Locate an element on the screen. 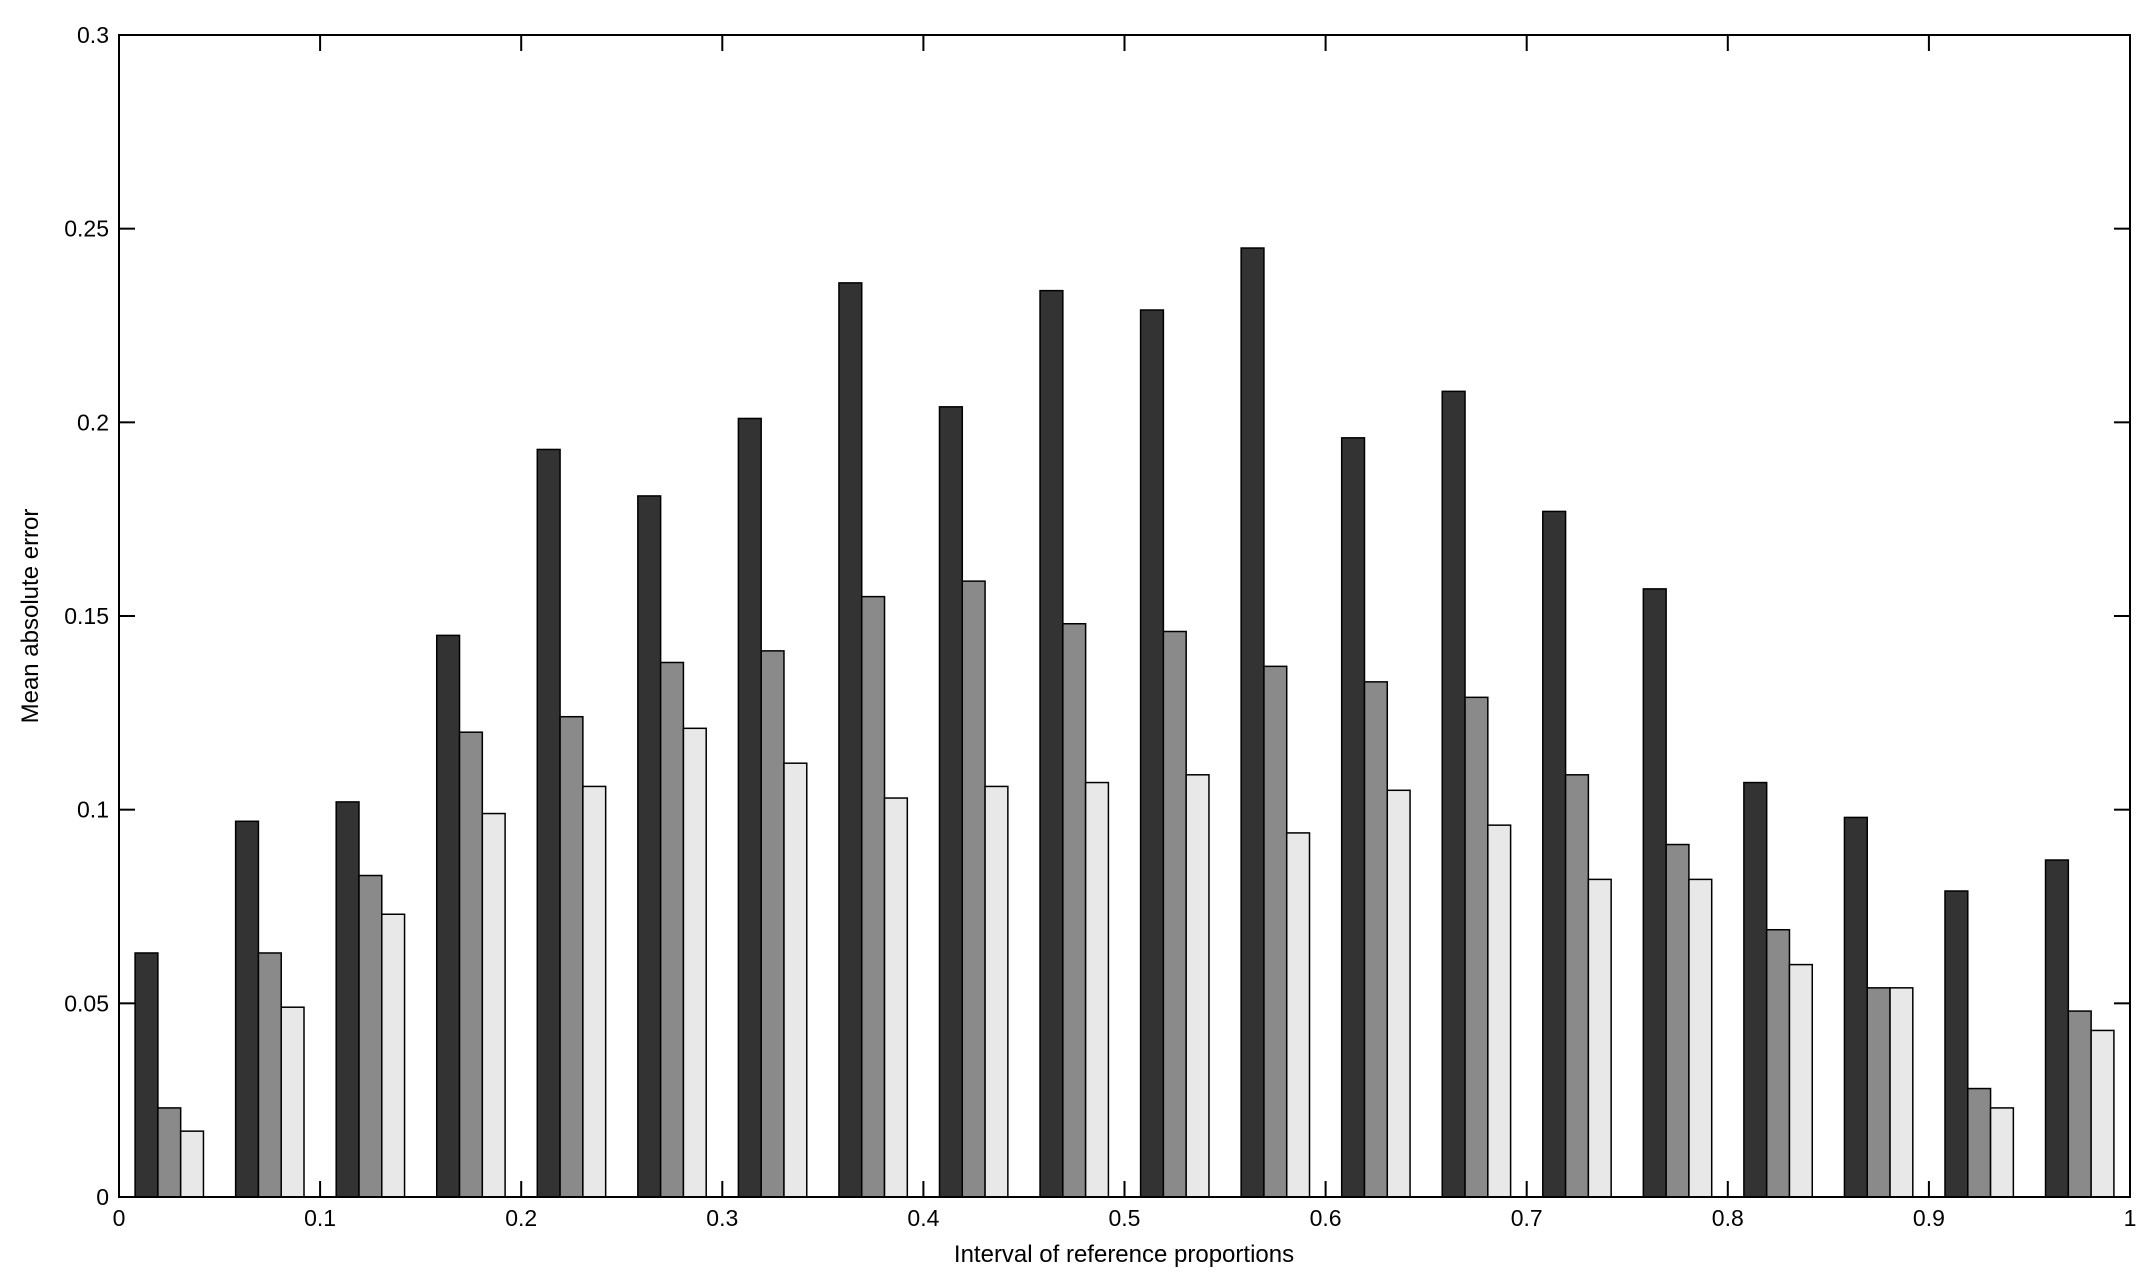  y-tick-label: 0.1 is located at coordinates (93, 810).